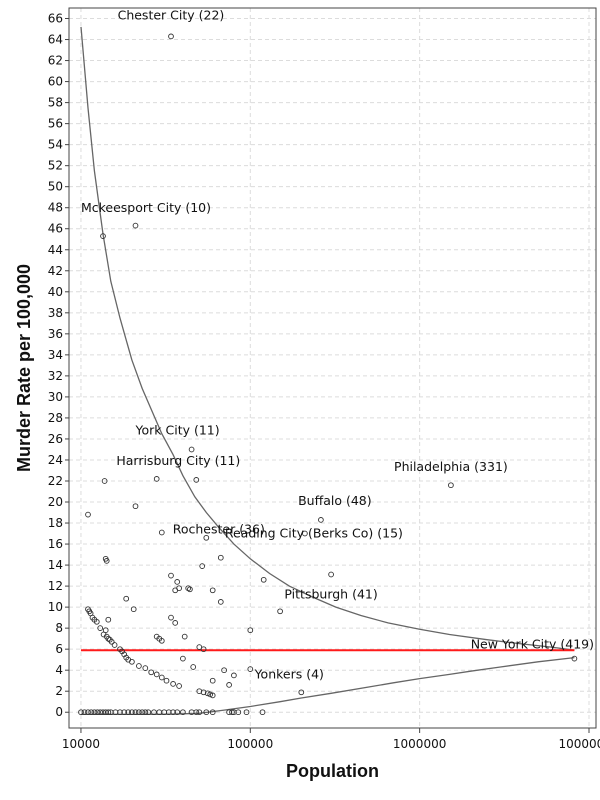 This screenshot has width=600, height=800. Describe the element at coordinates (289, 673) in the screenshot. I see `annotation-label: Yonkers (4)` at that location.